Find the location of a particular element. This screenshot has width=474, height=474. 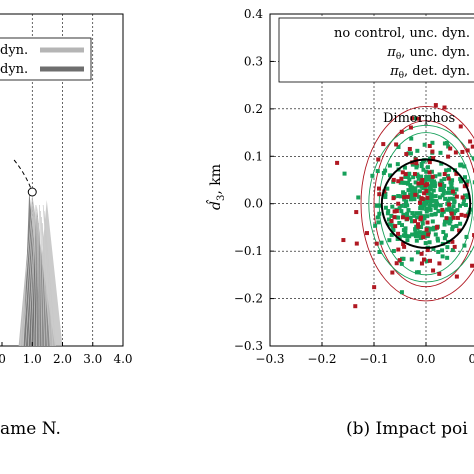

right-y-tick-label: 0.2 is located at coordinates (253, 109).